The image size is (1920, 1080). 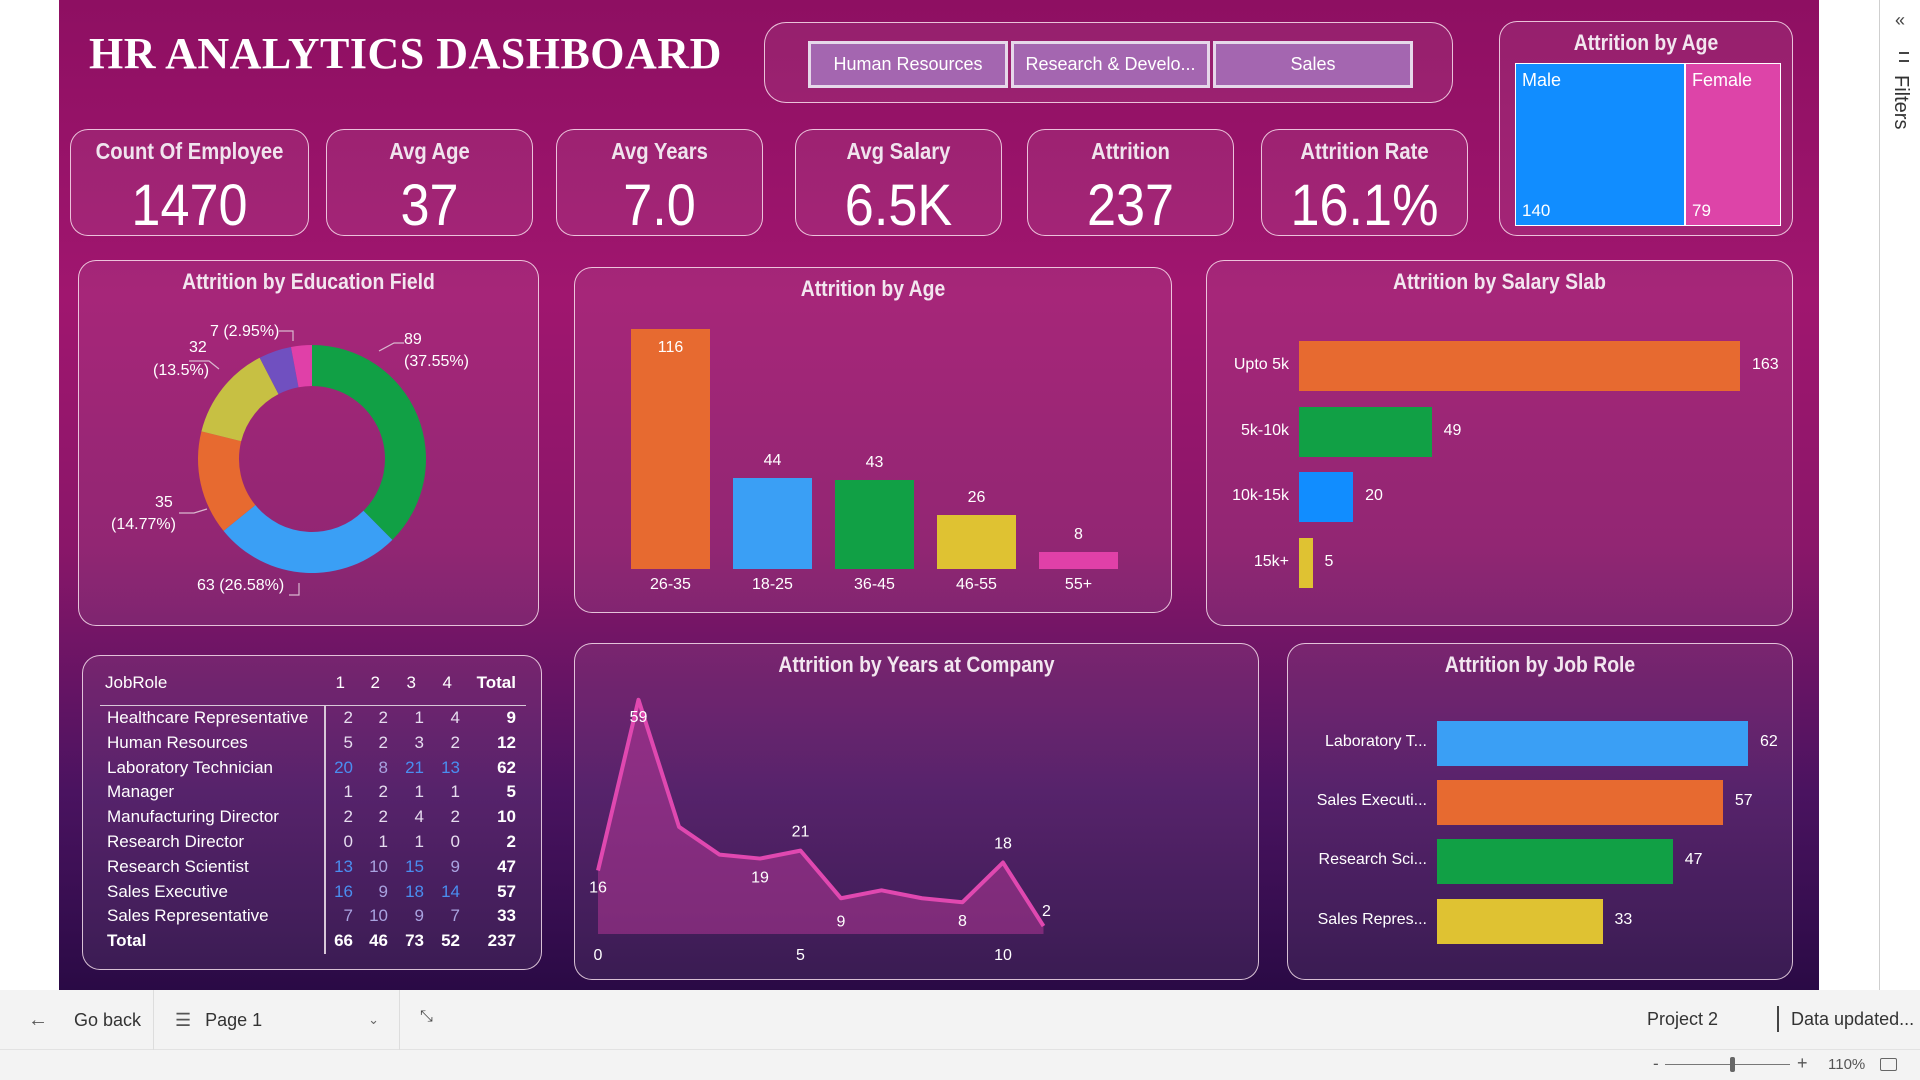 I want to click on data-label: 2, so click(x=1046, y=911).